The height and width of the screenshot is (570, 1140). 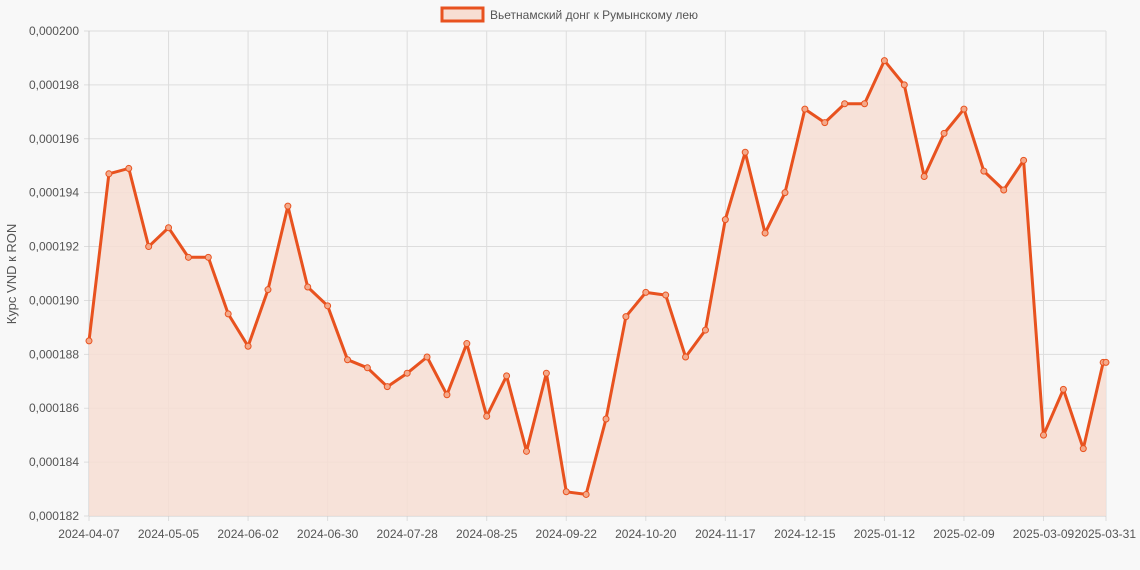 What do you see at coordinates (328, 534) in the screenshot?
I see `x-tick-label: 2024-06-30` at bounding box center [328, 534].